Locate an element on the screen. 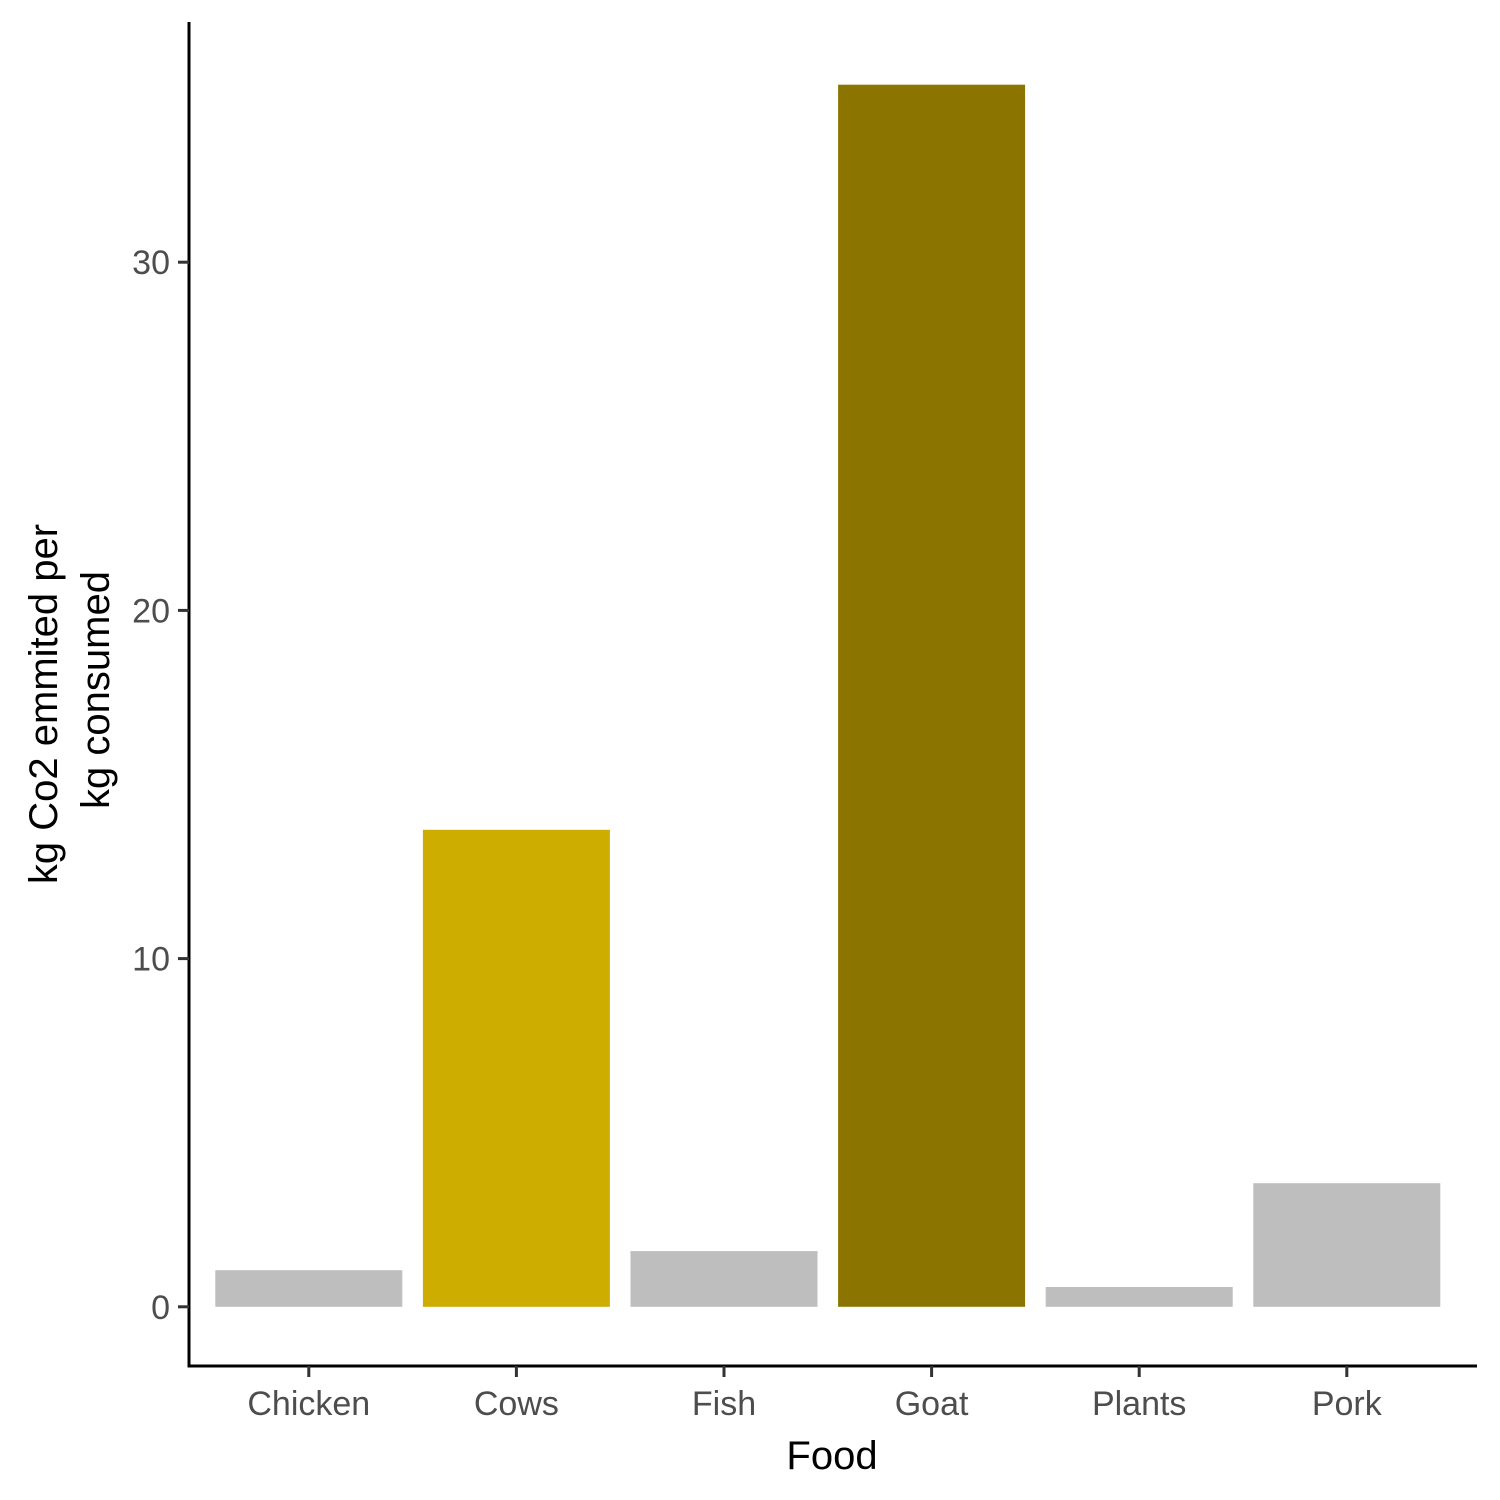  y-axis-ticks: 0 10 20 30 is located at coordinates (160, 785).